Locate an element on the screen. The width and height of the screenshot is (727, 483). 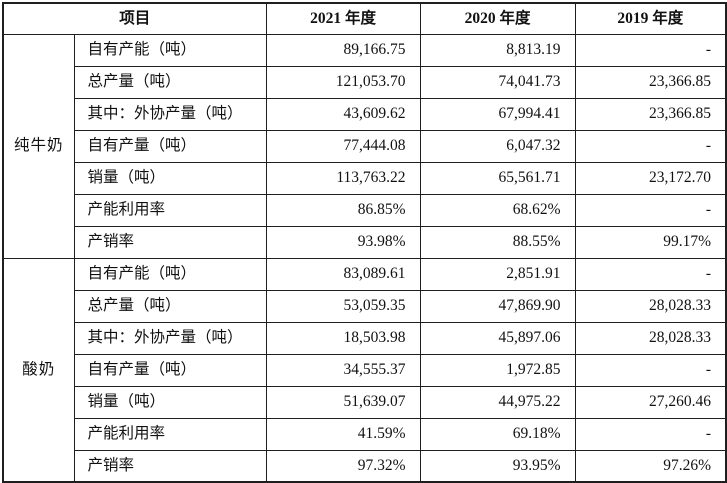
value-2021: 113,763.22 is located at coordinates (343, 178).